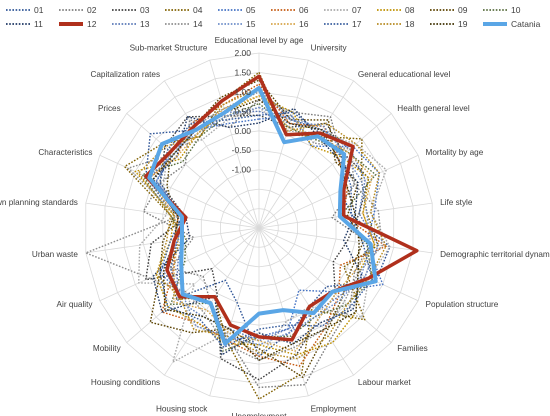  What do you see at coordinates (242, 53) in the screenshot?
I see `tick-label: 2.00` at bounding box center [242, 53].